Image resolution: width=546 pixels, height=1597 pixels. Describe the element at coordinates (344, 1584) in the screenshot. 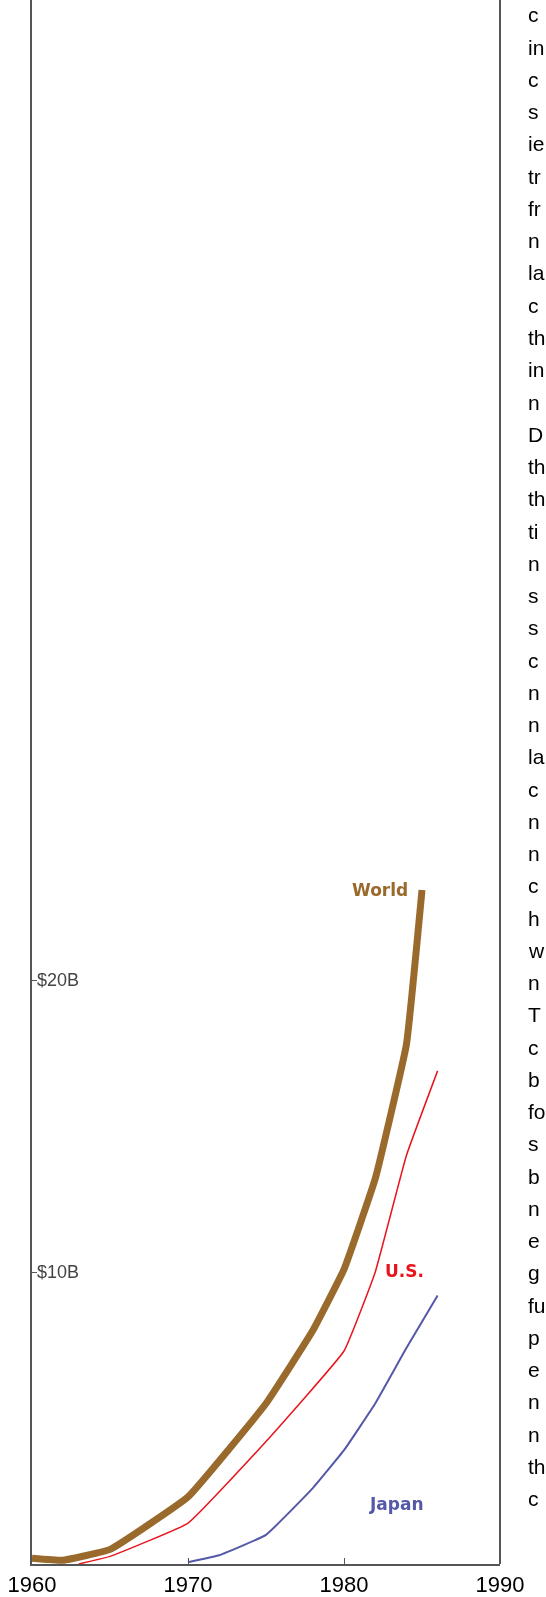

I see `x-tick-label: 1980` at that location.